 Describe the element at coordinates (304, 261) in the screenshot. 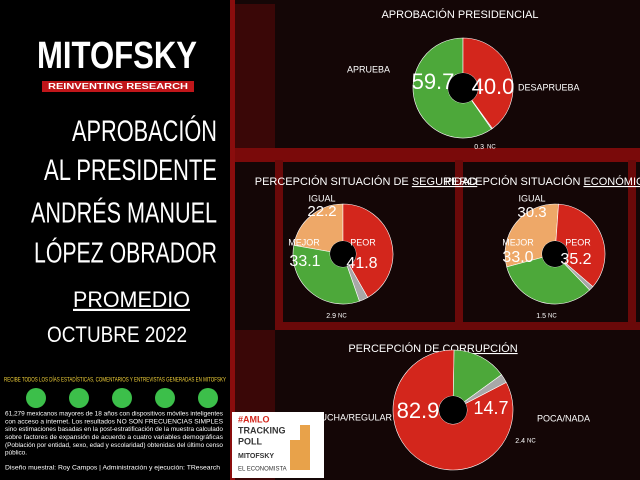

I see `value-label: 33.1` at that location.